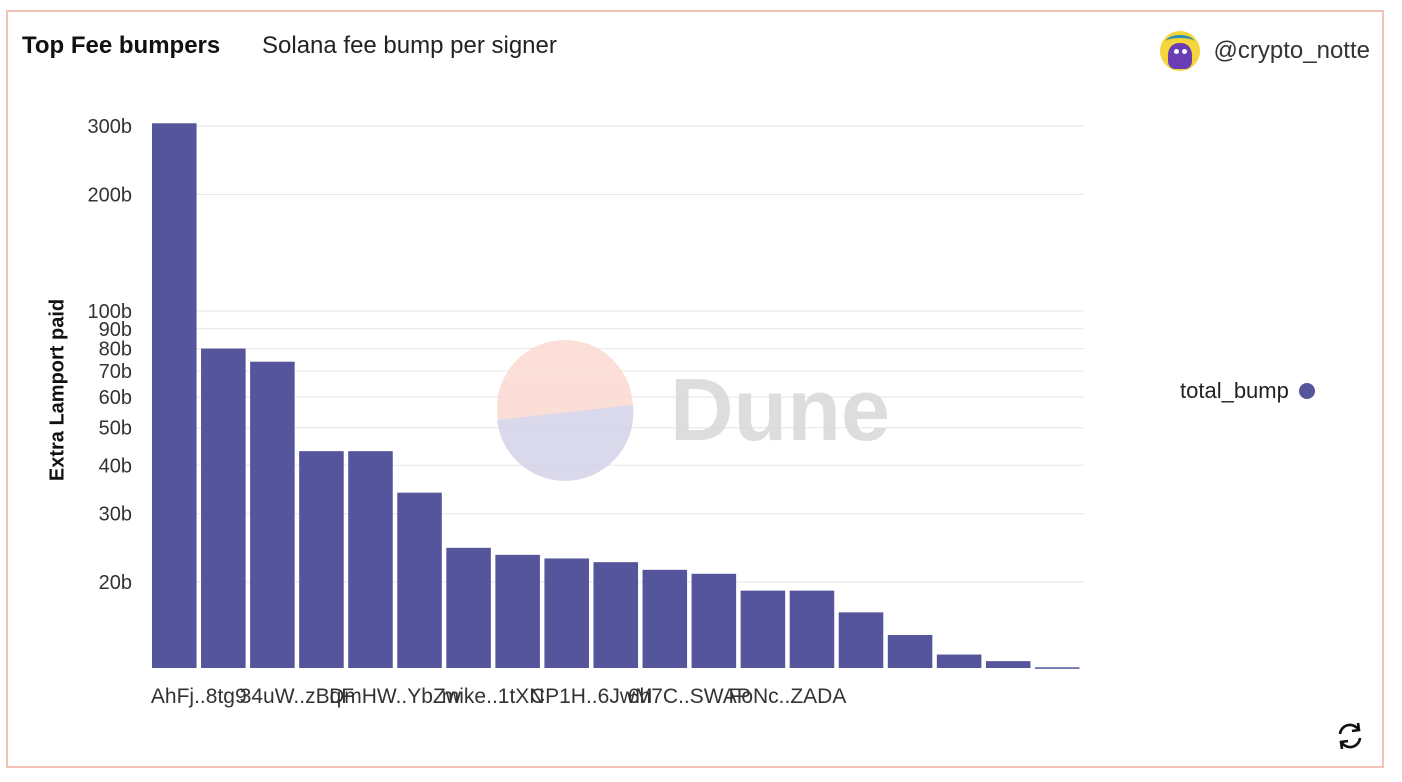 The height and width of the screenshot is (782, 1402). Describe the element at coordinates (115, 372) in the screenshot. I see `y-tick-label: 70b` at that location.